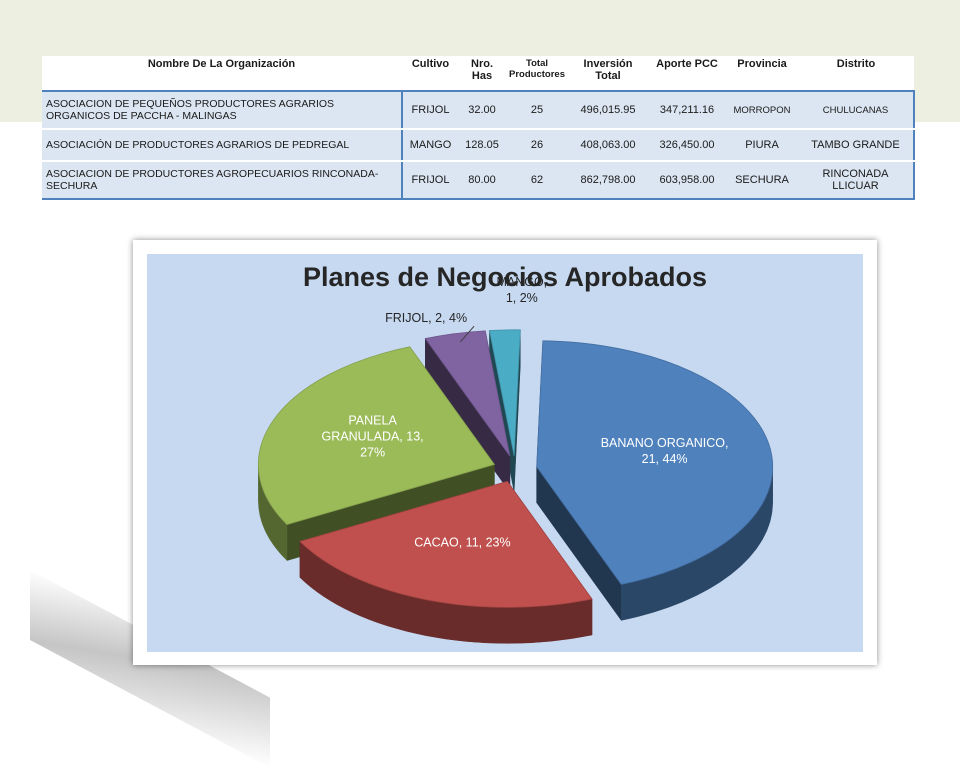 The height and width of the screenshot is (768, 960). What do you see at coordinates (762, 180) in the screenshot?
I see `cell-provincia: SECHURA` at bounding box center [762, 180].